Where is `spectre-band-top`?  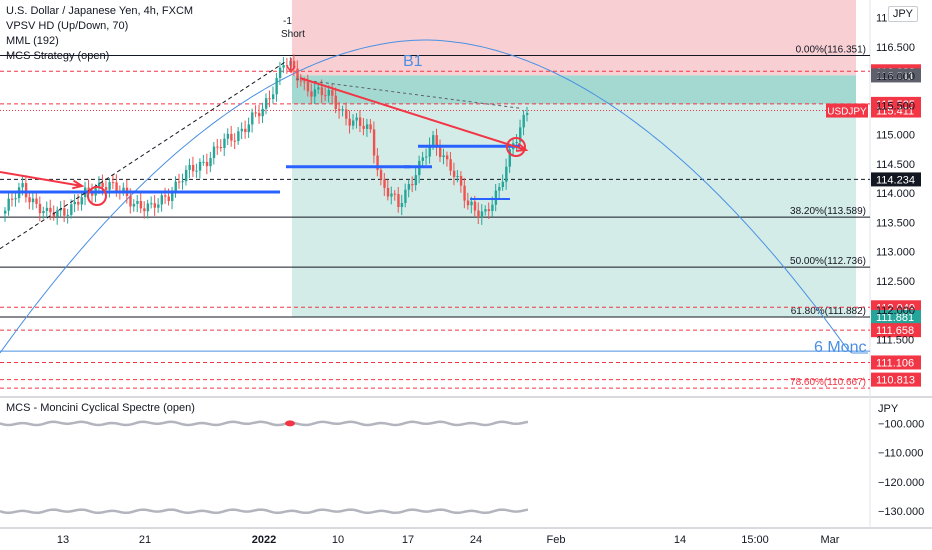
spectre-band-top is located at coordinates (264, 423).